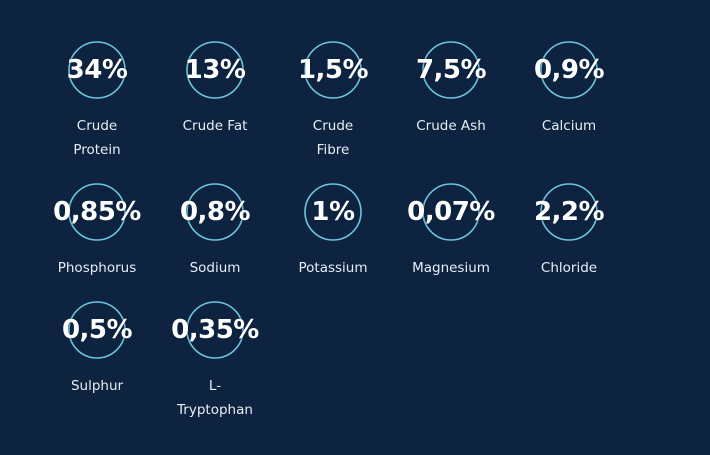 The height and width of the screenshot is (455, 710). I want to click on nutrient-label-line: Sodium, so click(215, 268).